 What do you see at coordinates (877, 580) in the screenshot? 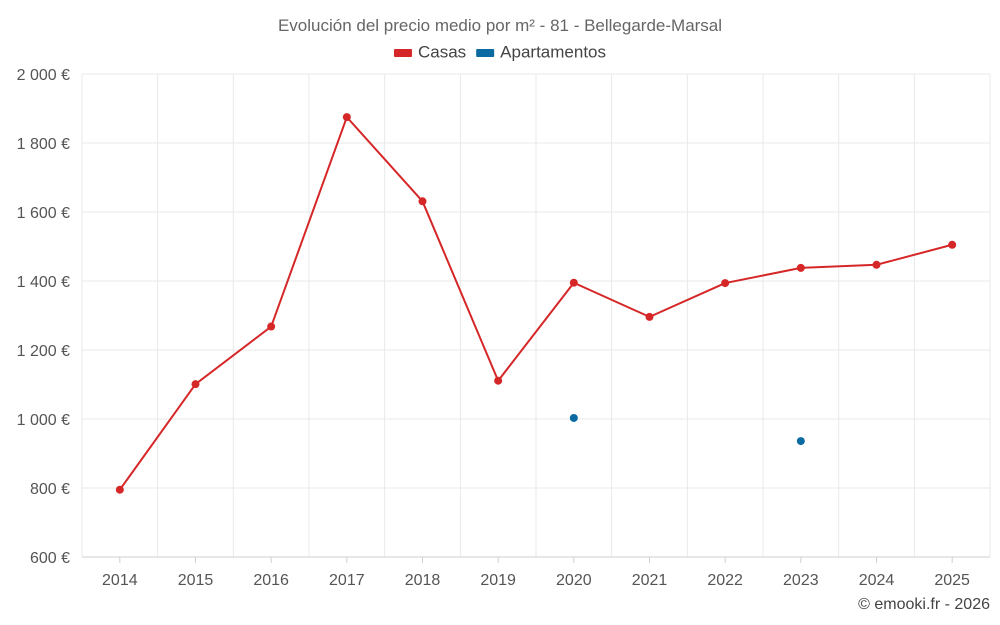
I see `x-tick-label: 2024` at bounding box center [877, 580].